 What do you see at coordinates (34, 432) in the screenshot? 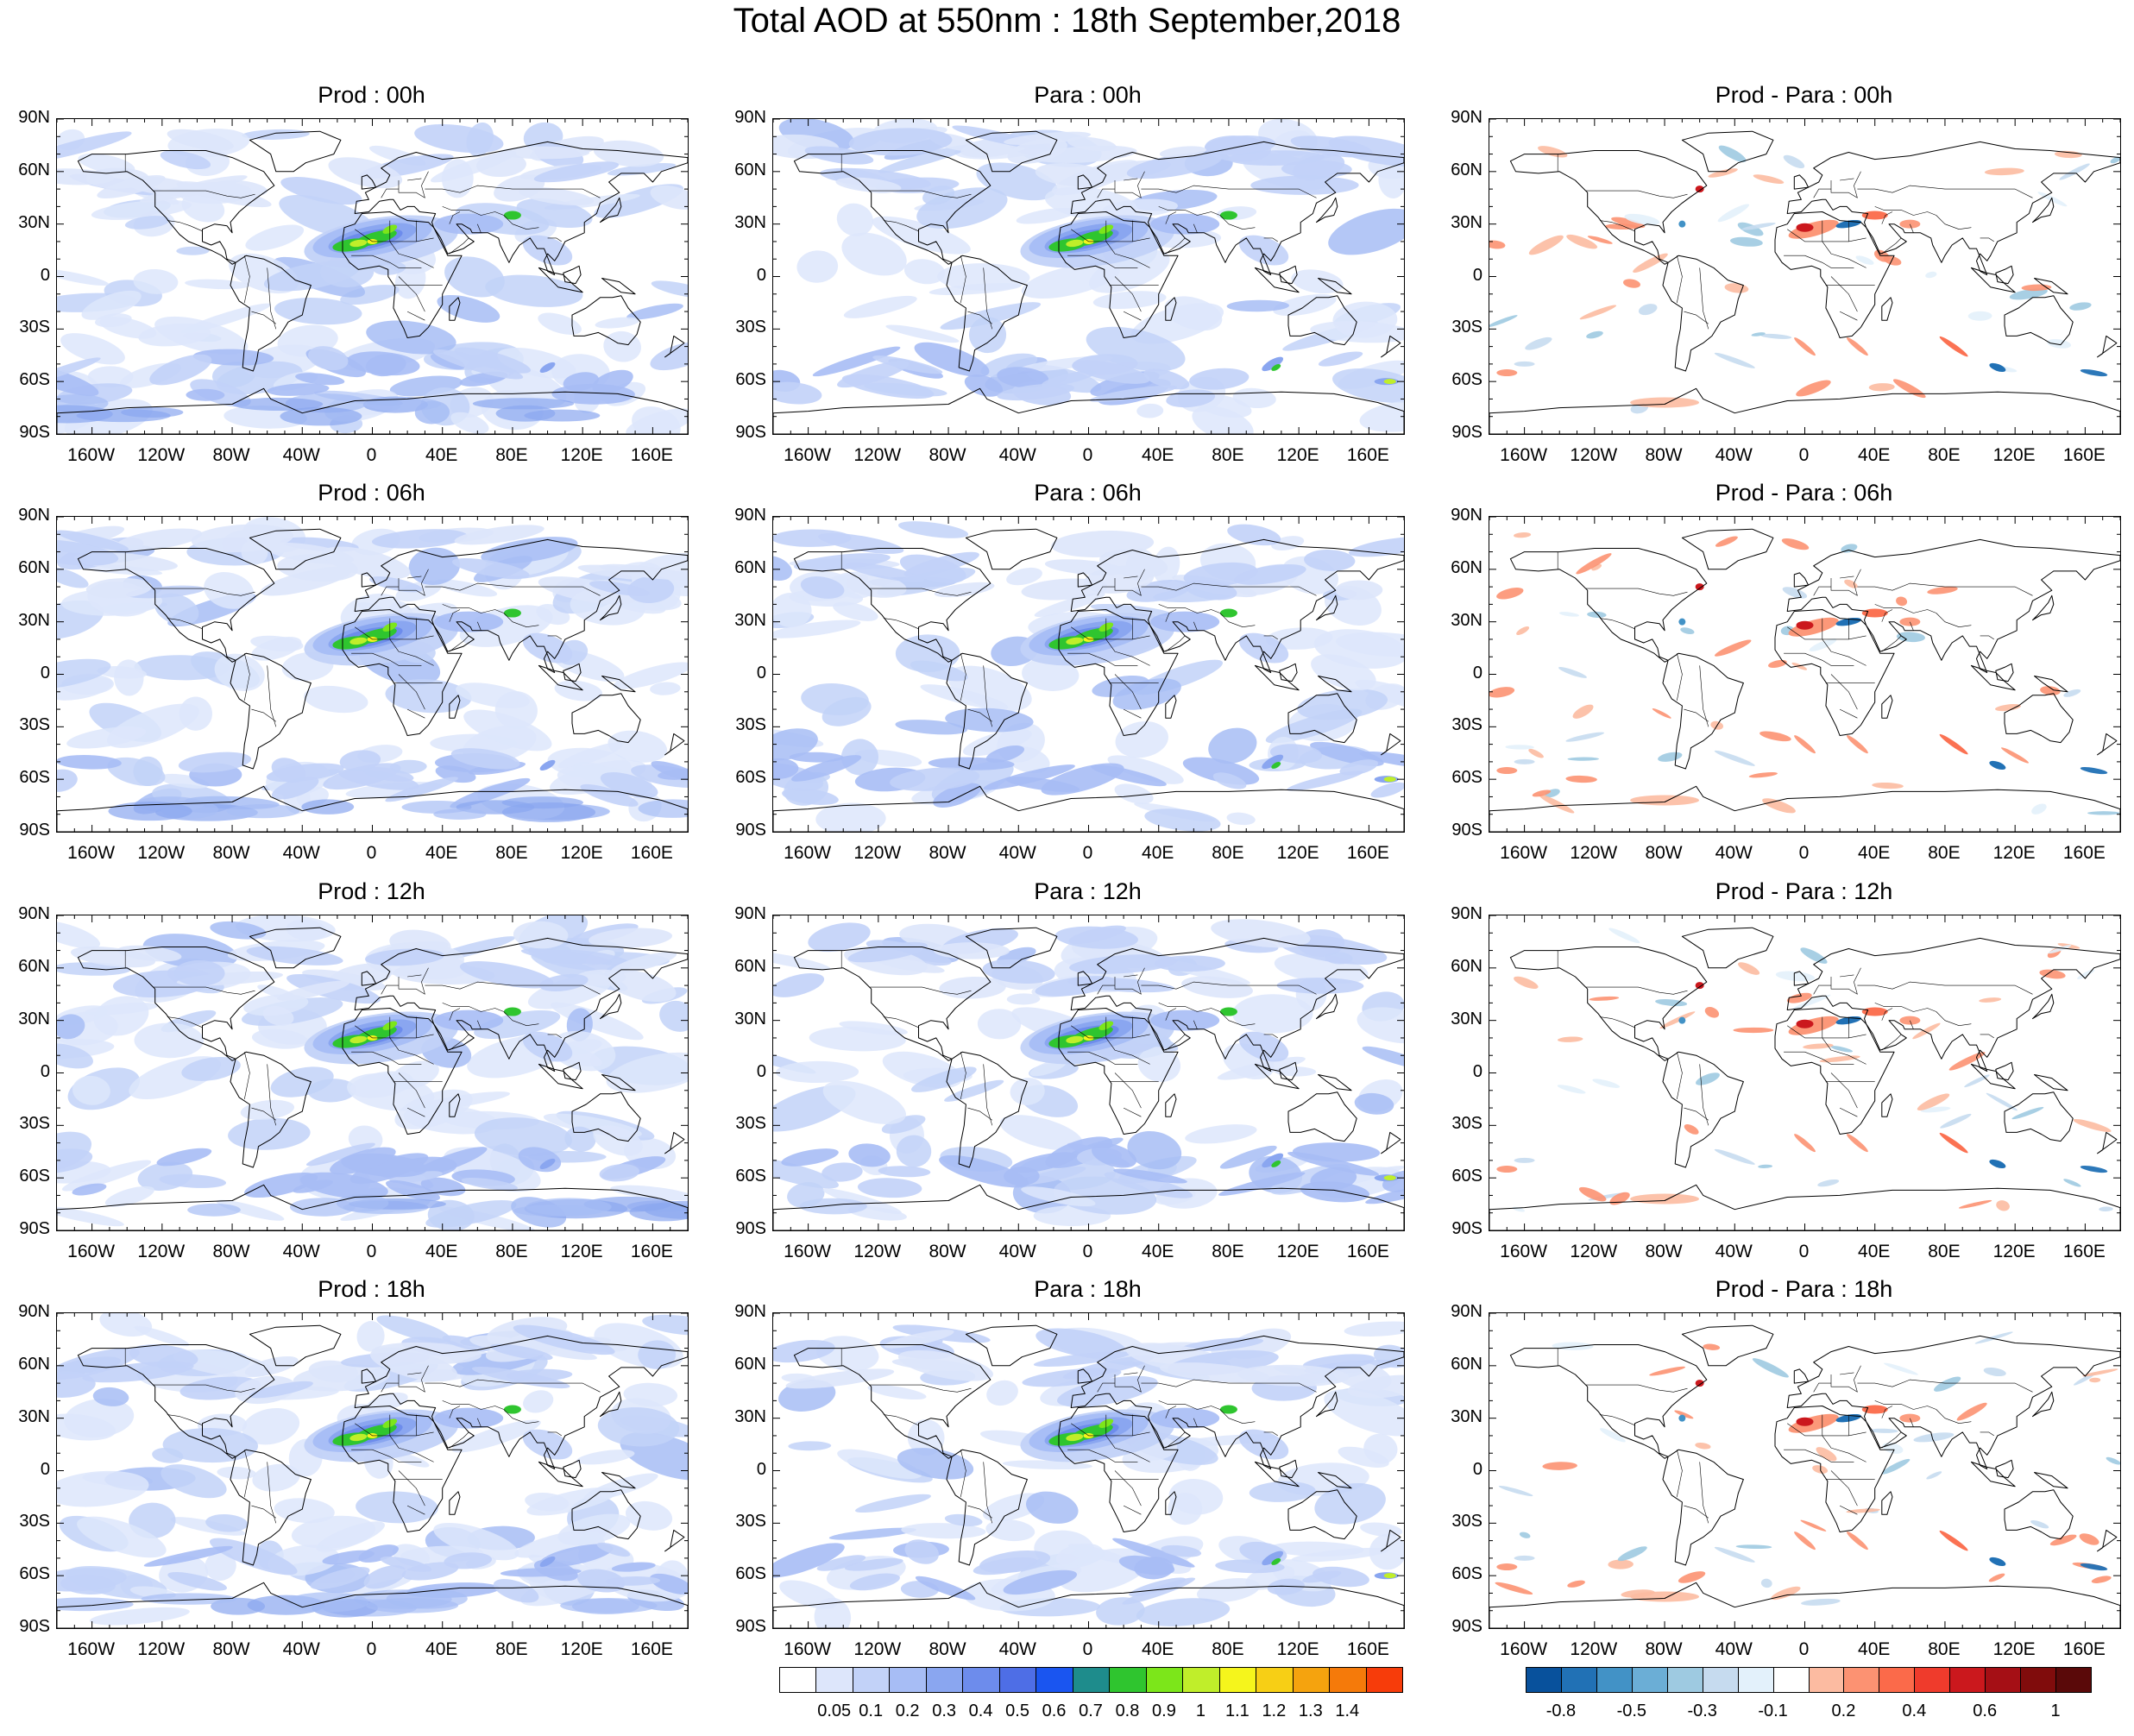
I see `latitude-label: 90S` at bounding box center [34, 432].